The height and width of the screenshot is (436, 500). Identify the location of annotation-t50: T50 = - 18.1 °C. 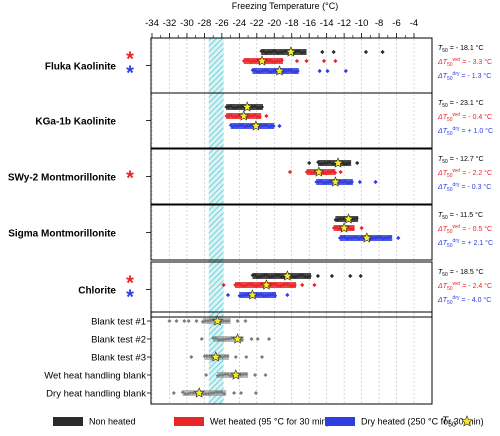
(461, 49).